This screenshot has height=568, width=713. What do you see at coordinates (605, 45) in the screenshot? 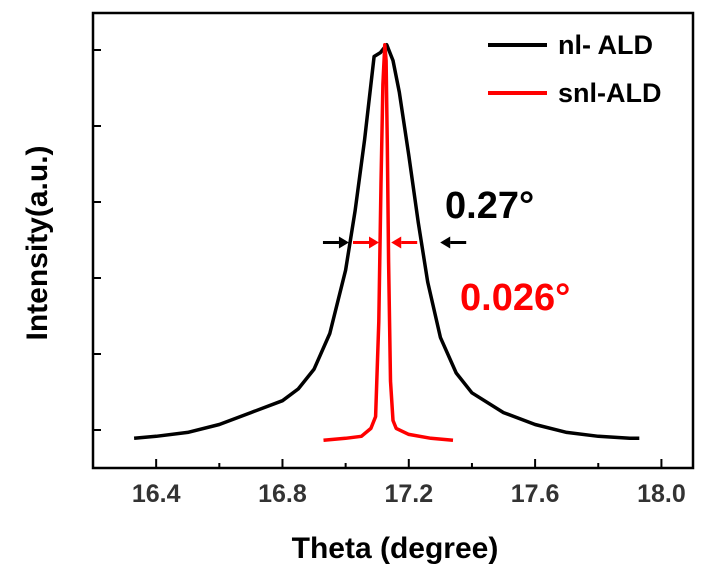
I see `legend-label-nl-ald: nl- ALD` at bounding box center [605, 45].